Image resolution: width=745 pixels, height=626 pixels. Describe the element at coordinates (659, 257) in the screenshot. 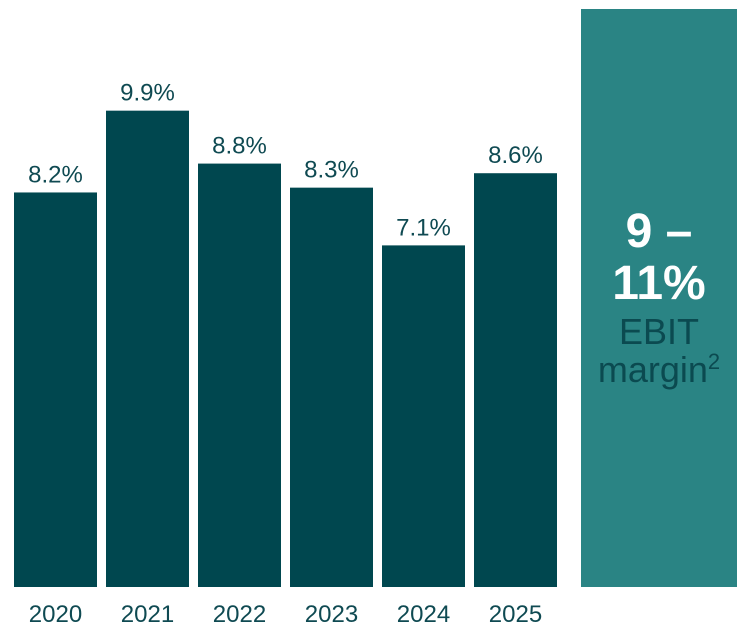

I see `target-margin-value: 9 – 11%` at that location.